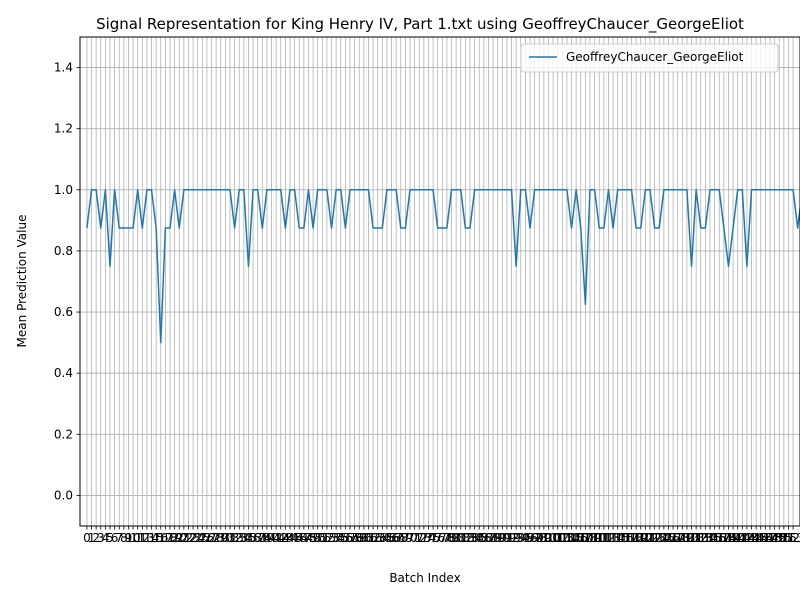 The image size is (800, 600). Describe the element at coordinates (67, 281) in the screenshot. I see `y-axis: 0.0 0.2 0.4 0.6 0.8 1.0 1.2 1.4` at that location.